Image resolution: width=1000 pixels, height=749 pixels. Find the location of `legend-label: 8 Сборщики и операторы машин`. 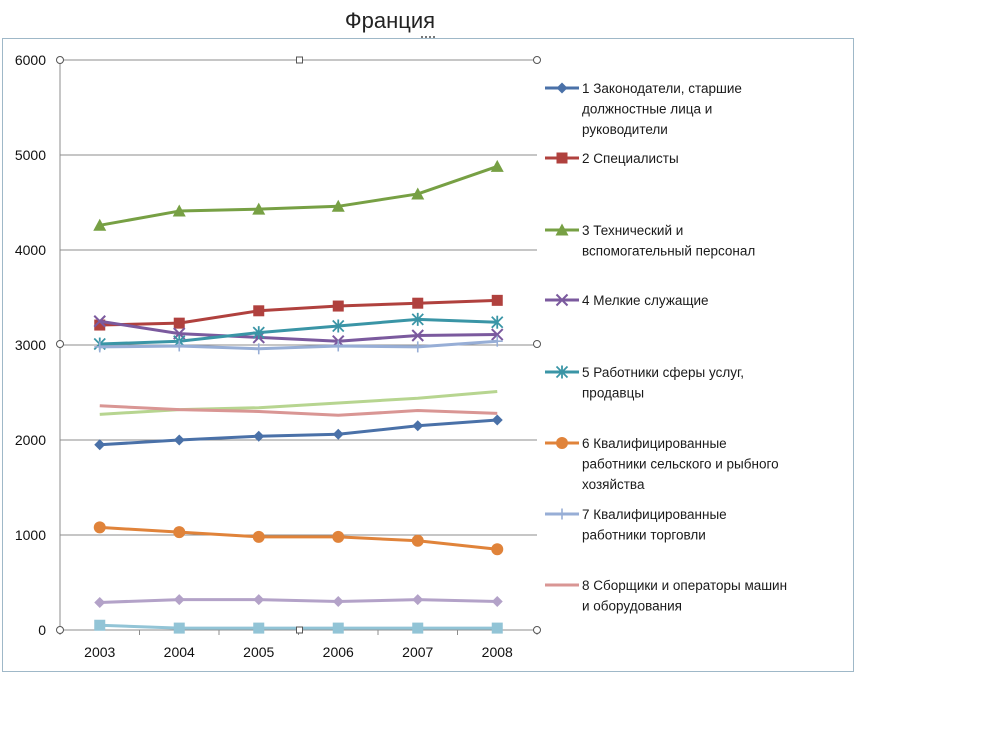

legend-label: 8 Сборщики и операторы машин is located at coordinates (684, 585).